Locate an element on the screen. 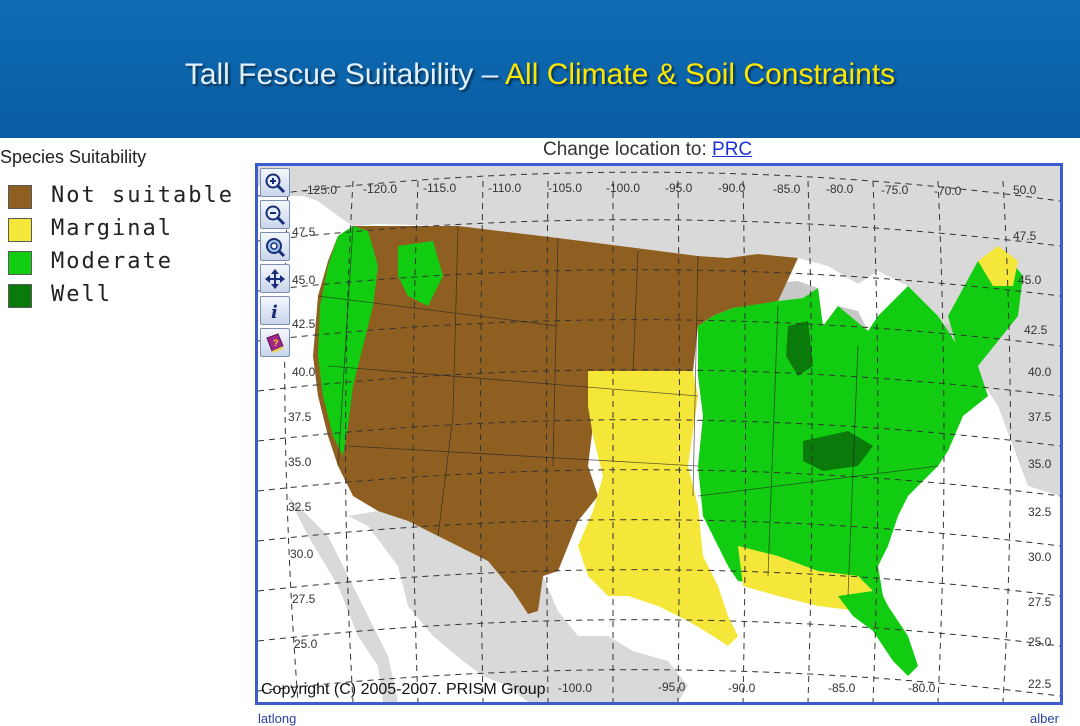 The width and height of the screenshot is (1080, 726). help-button: ? is located at coordinates (275, 342).